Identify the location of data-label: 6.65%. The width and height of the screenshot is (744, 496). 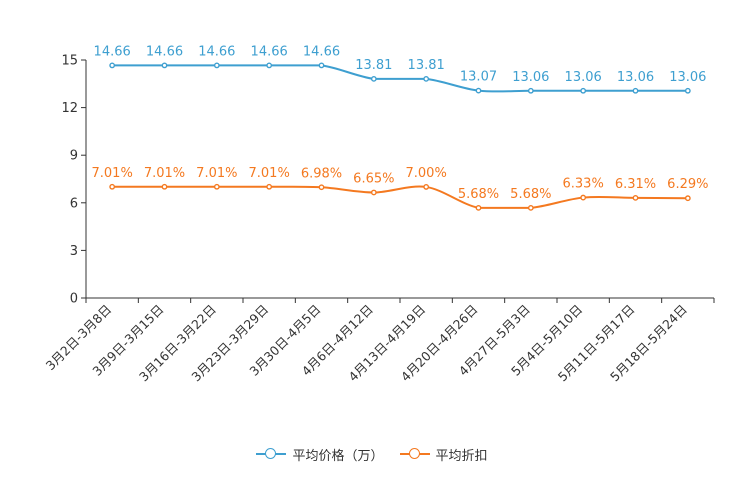
(373, 178).